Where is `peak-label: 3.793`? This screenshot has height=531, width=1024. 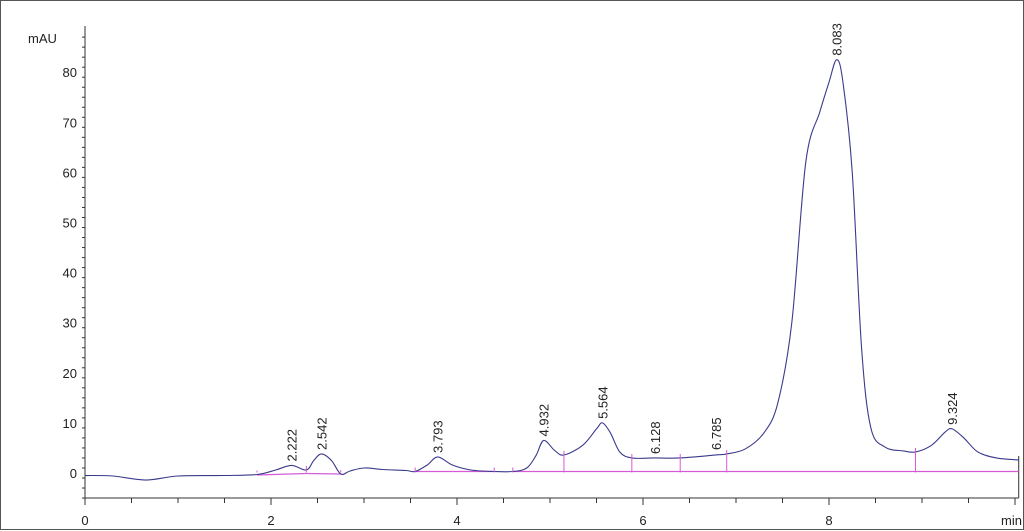
peak-label: 3.793 is located at coordinates (438, 436).